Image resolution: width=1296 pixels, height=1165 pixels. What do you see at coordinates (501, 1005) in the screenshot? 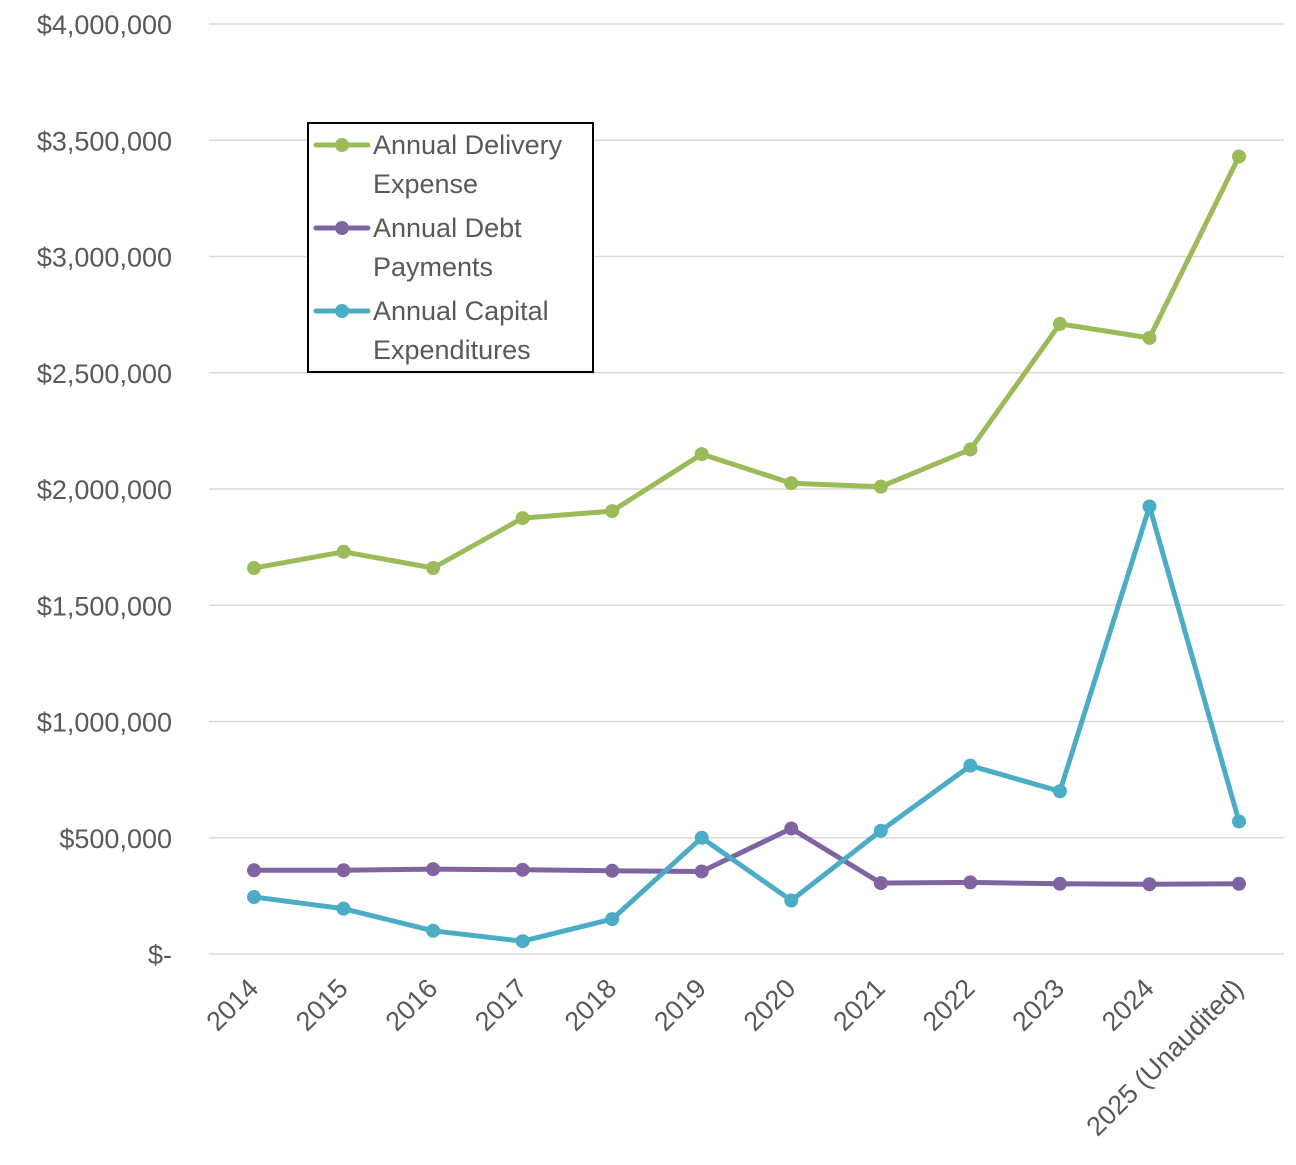
I see `x-tick-label: 2017` at bounding box center [501, 1005].